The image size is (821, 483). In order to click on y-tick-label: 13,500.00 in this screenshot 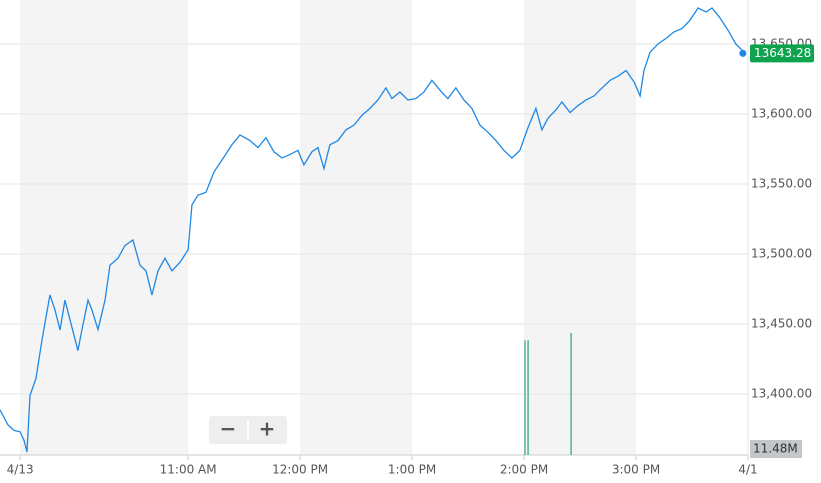, I will do `click(781, 253)`.